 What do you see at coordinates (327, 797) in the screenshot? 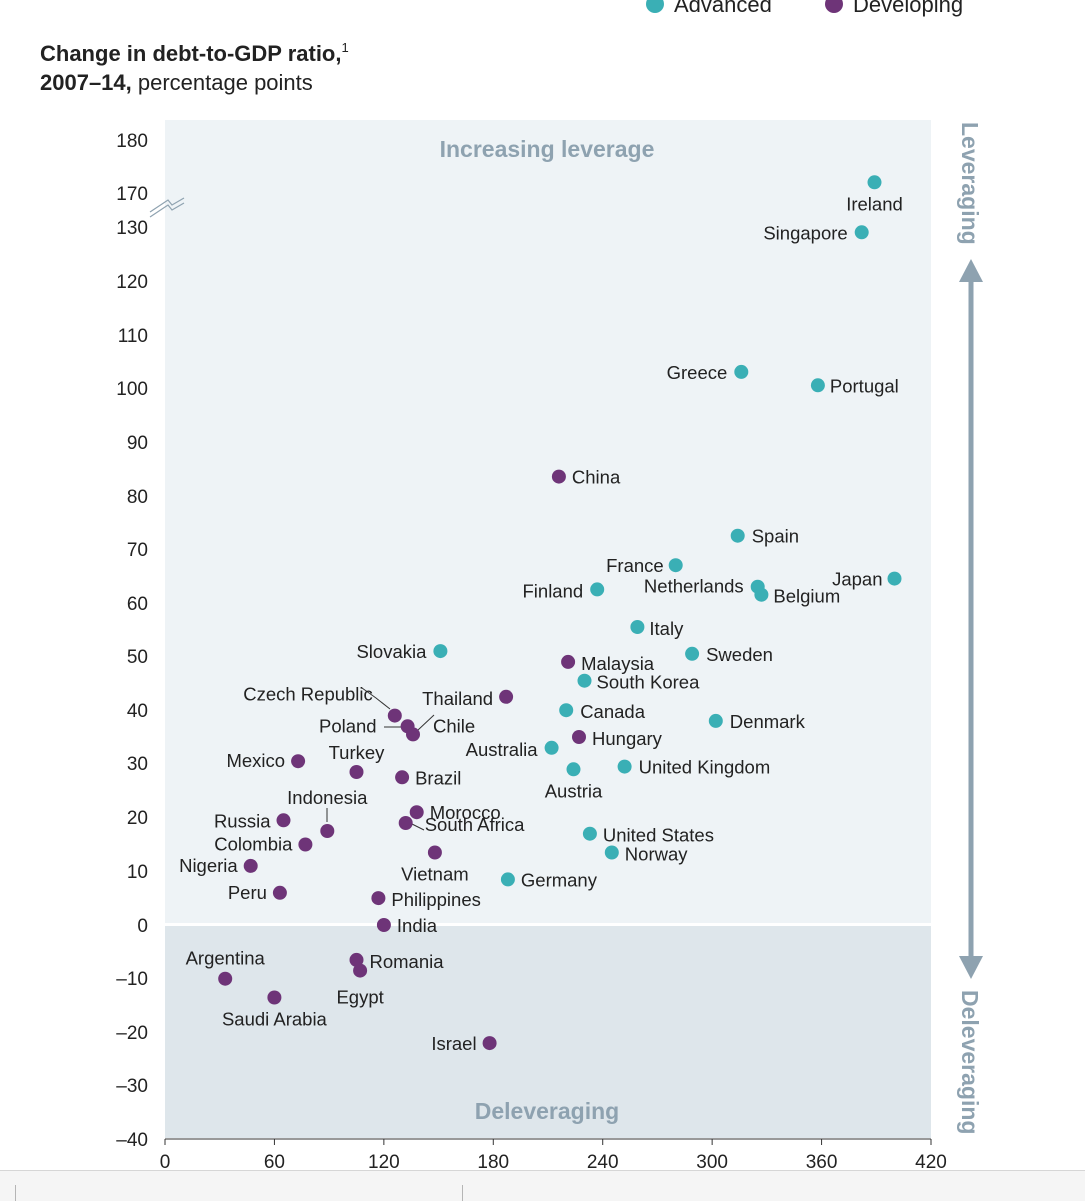
I see `point-label-indonesia: Indonesia` at bounding box center [327, 797].